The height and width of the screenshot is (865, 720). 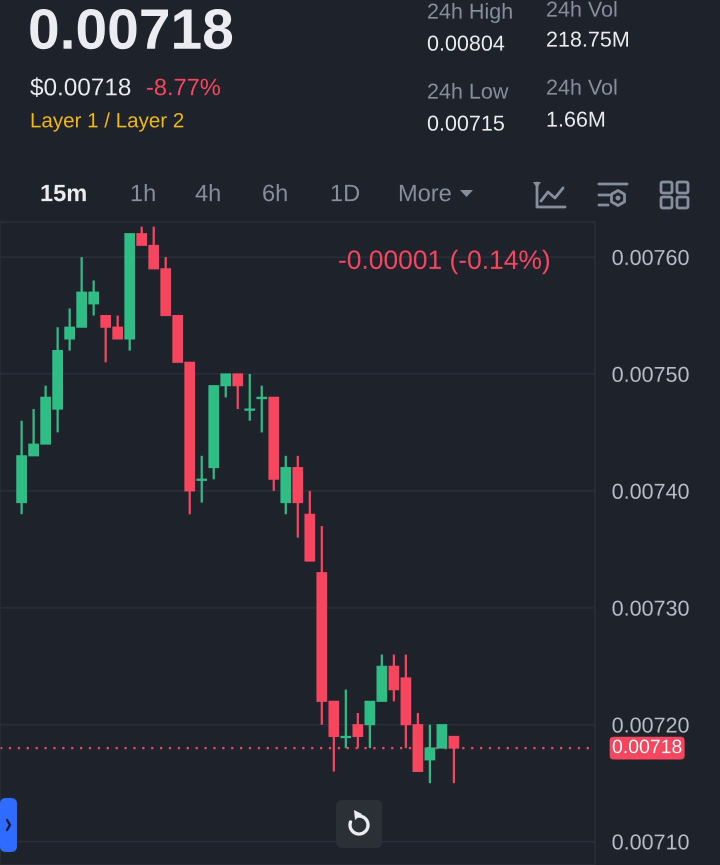 I want to click on text: 6h, so click(x=275, y=193).